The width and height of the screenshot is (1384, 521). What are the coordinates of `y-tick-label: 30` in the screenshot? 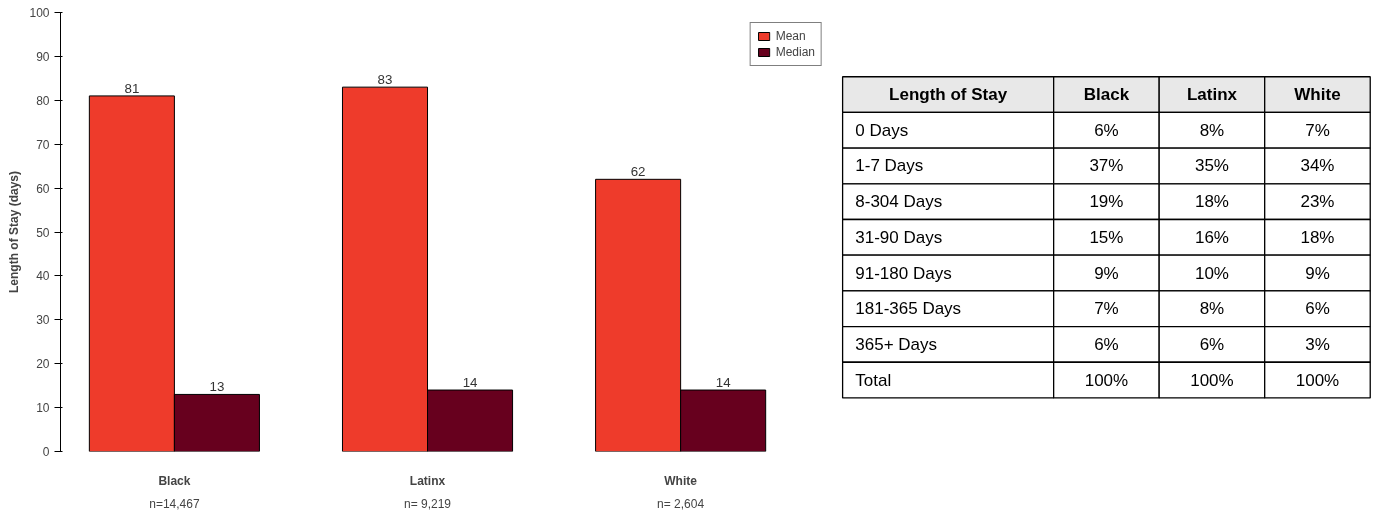 It's located at (43, 320).